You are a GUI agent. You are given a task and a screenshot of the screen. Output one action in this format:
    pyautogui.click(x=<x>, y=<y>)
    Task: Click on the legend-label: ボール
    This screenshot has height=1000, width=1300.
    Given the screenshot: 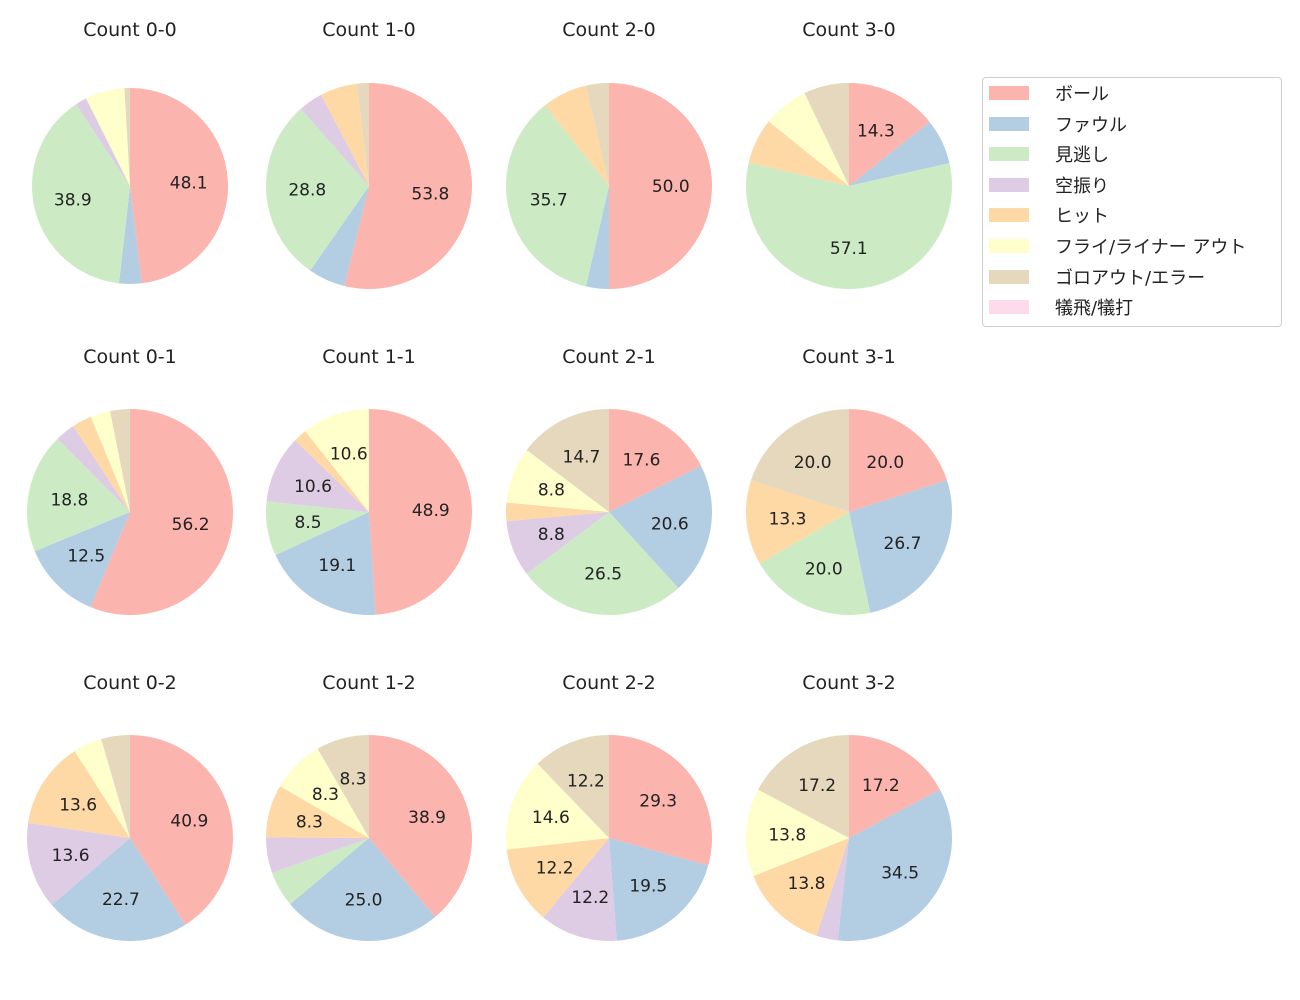 What is the action you would take?
    pyautogui.click(x=1082, y=94)
    